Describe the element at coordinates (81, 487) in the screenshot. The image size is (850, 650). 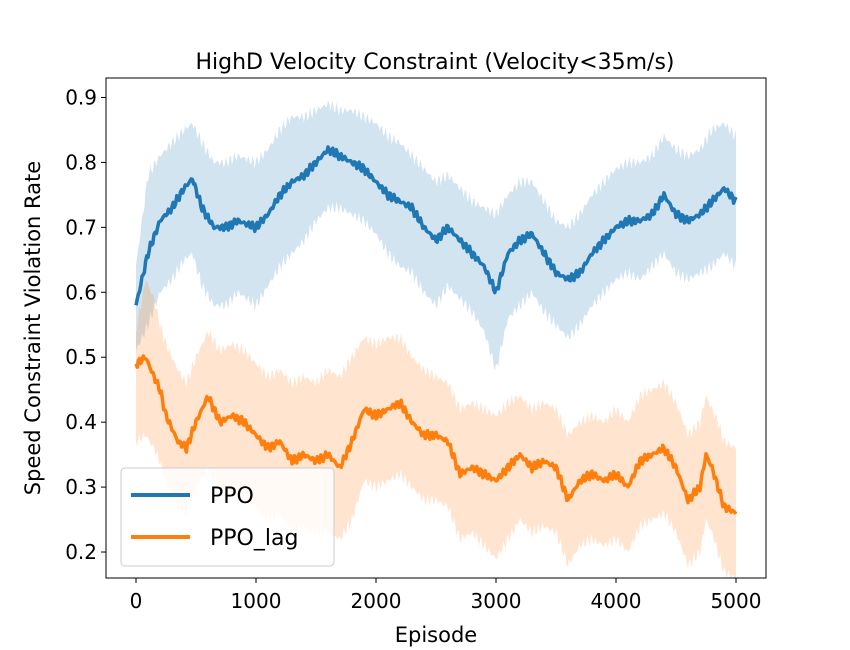
I see `y-tick-label: 0.3` at that location.